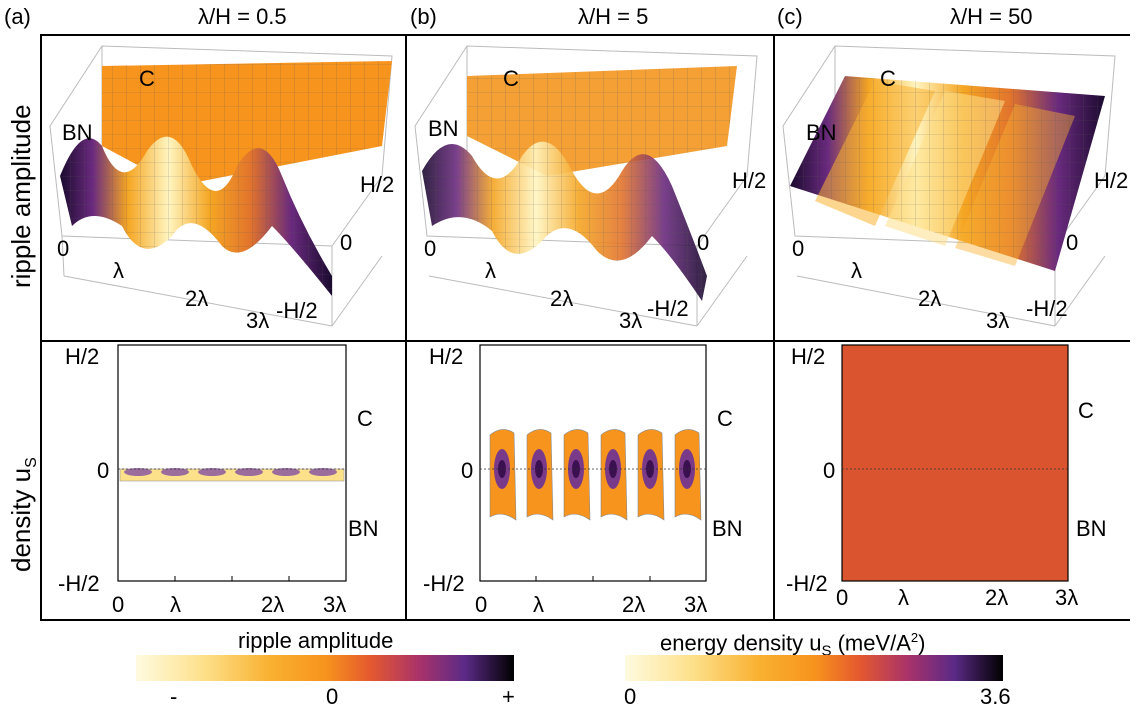  What do you see at coordinates (490, 270) in the screenshot?
I see `surface-b-x-lambda: λ` at bounding box center [490, 270].